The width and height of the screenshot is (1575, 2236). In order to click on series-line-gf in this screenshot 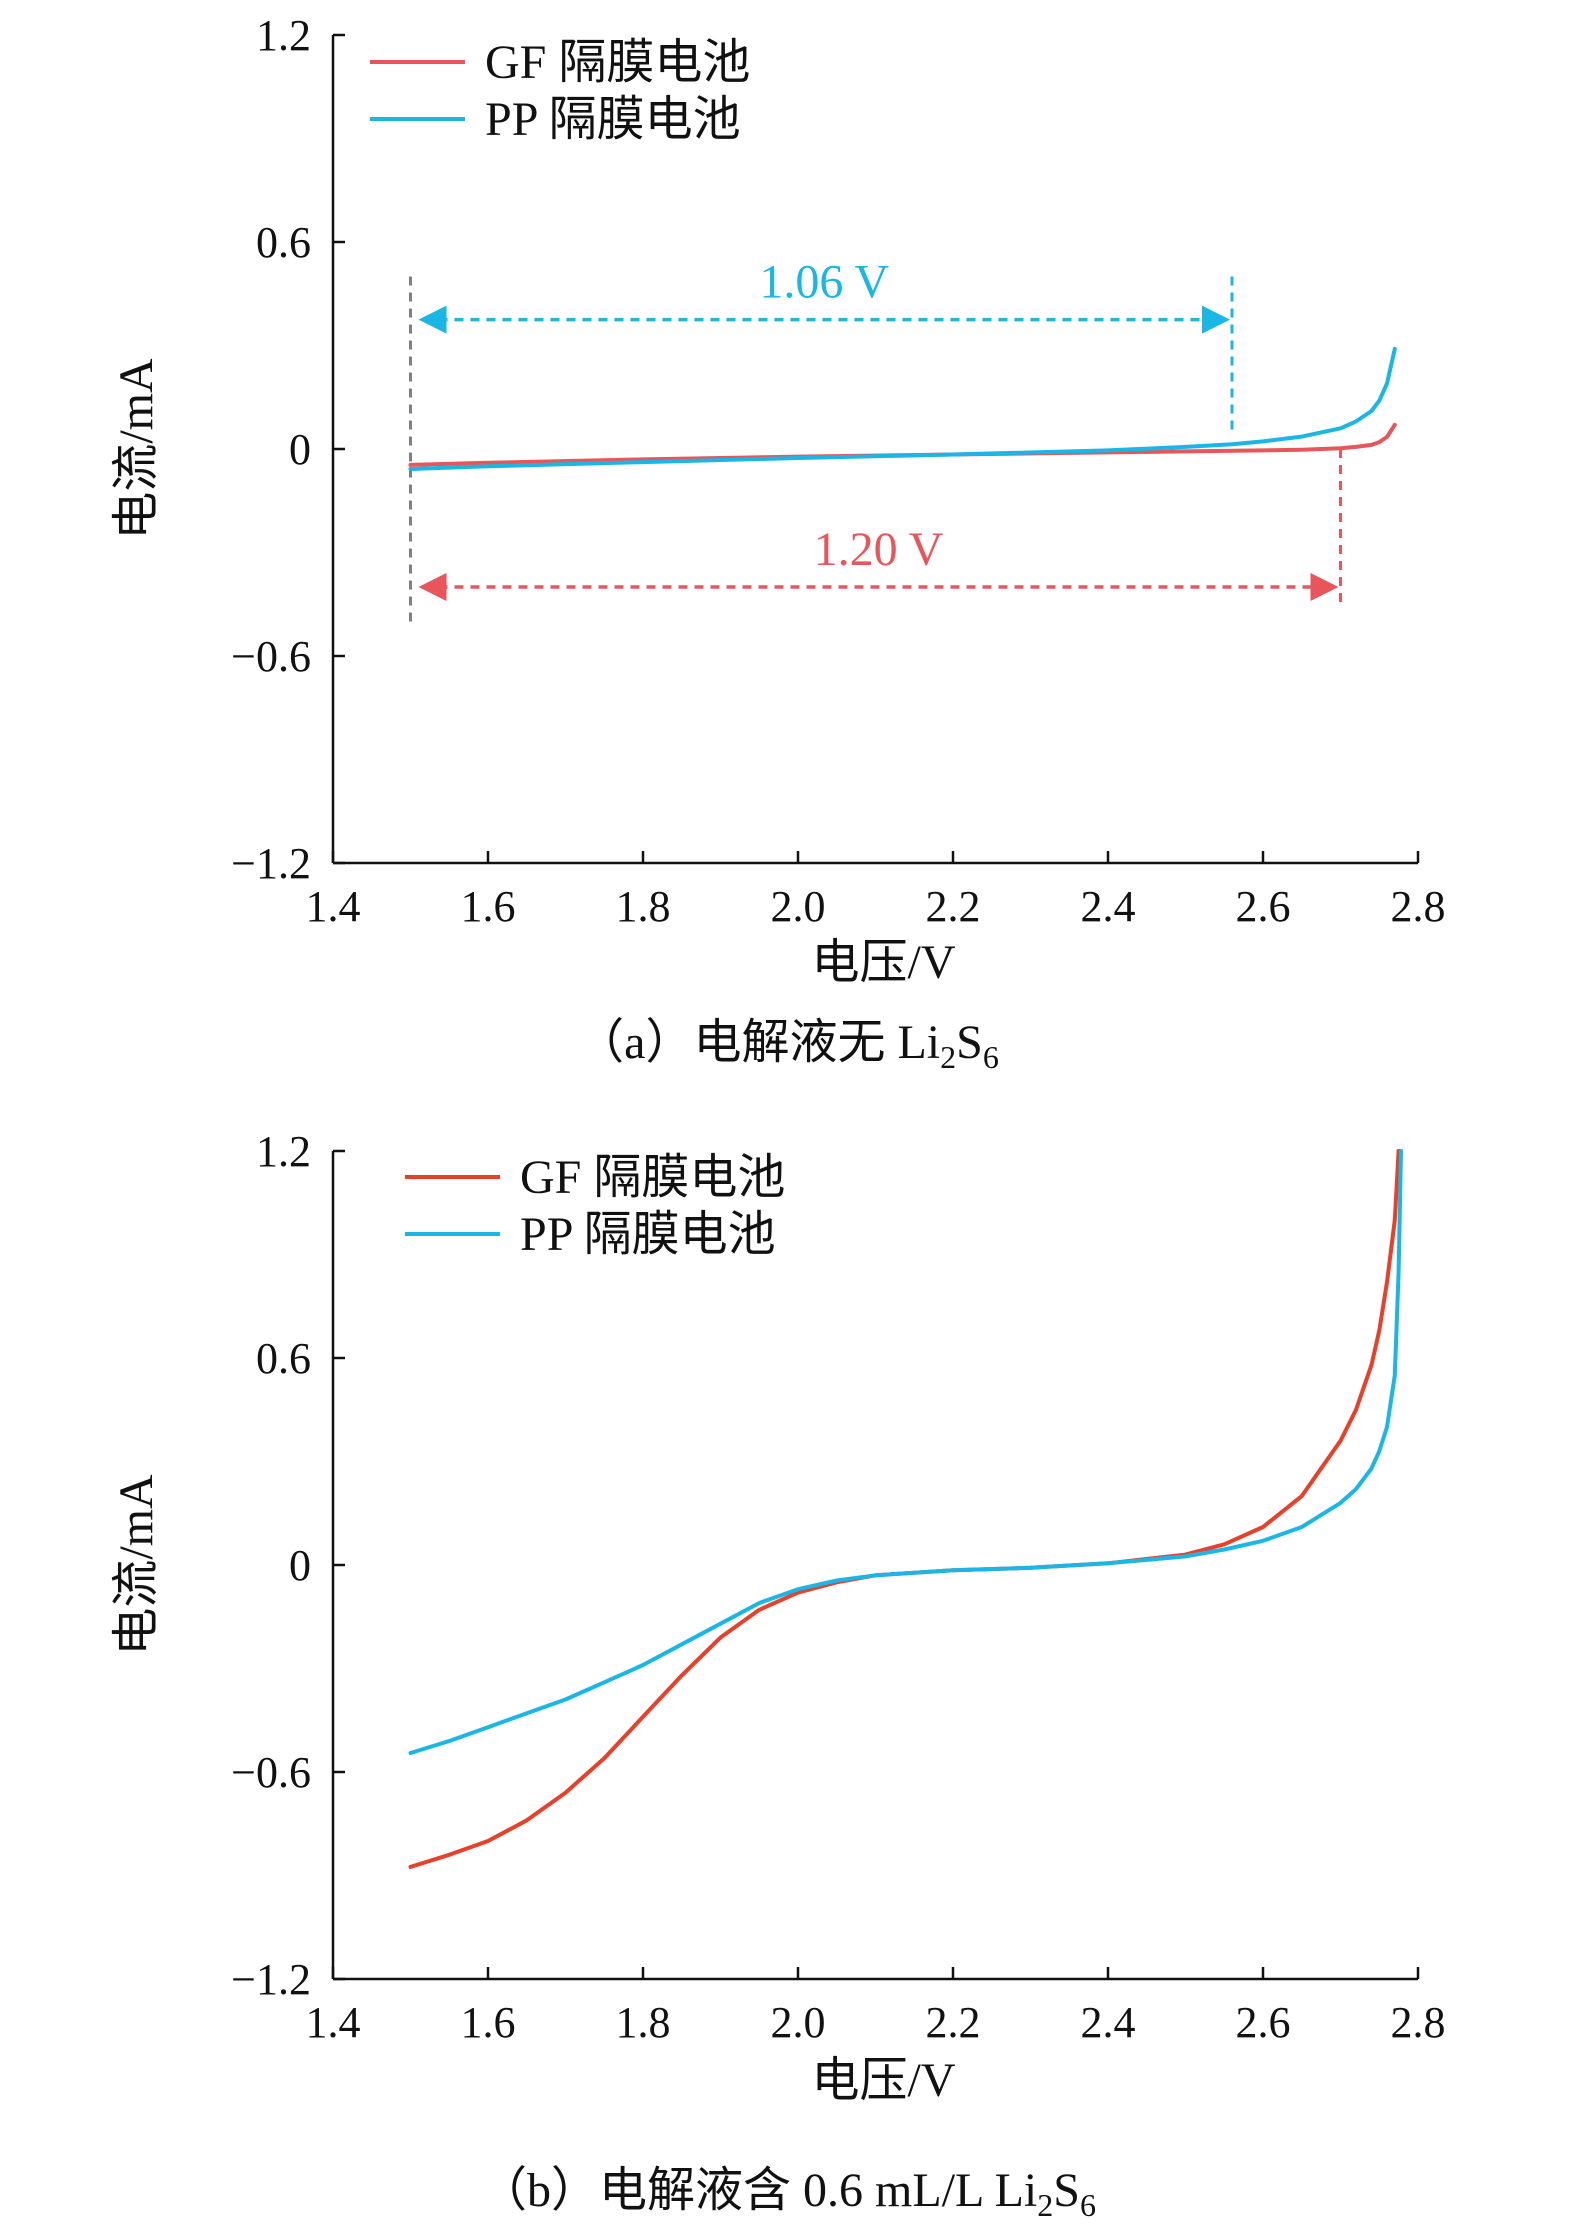, I will do `click(902, 444)`.